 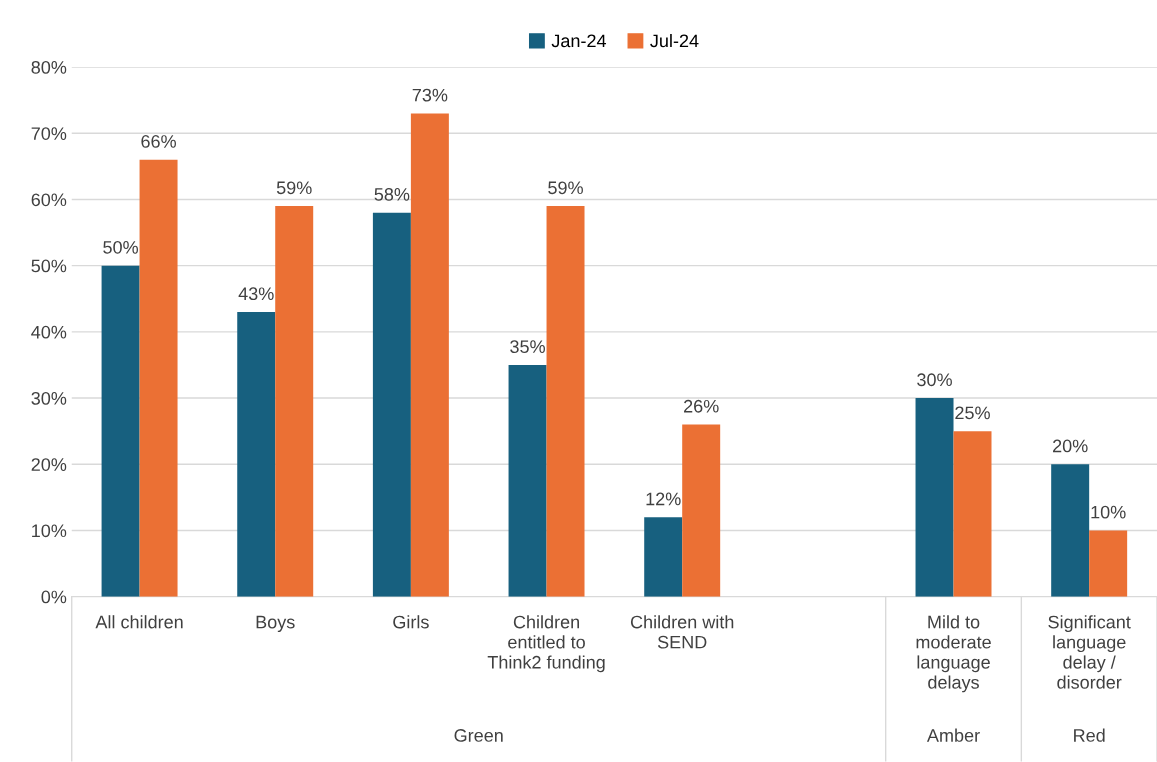 I want to click on data-label: 50%, so click(x=120, y=247).